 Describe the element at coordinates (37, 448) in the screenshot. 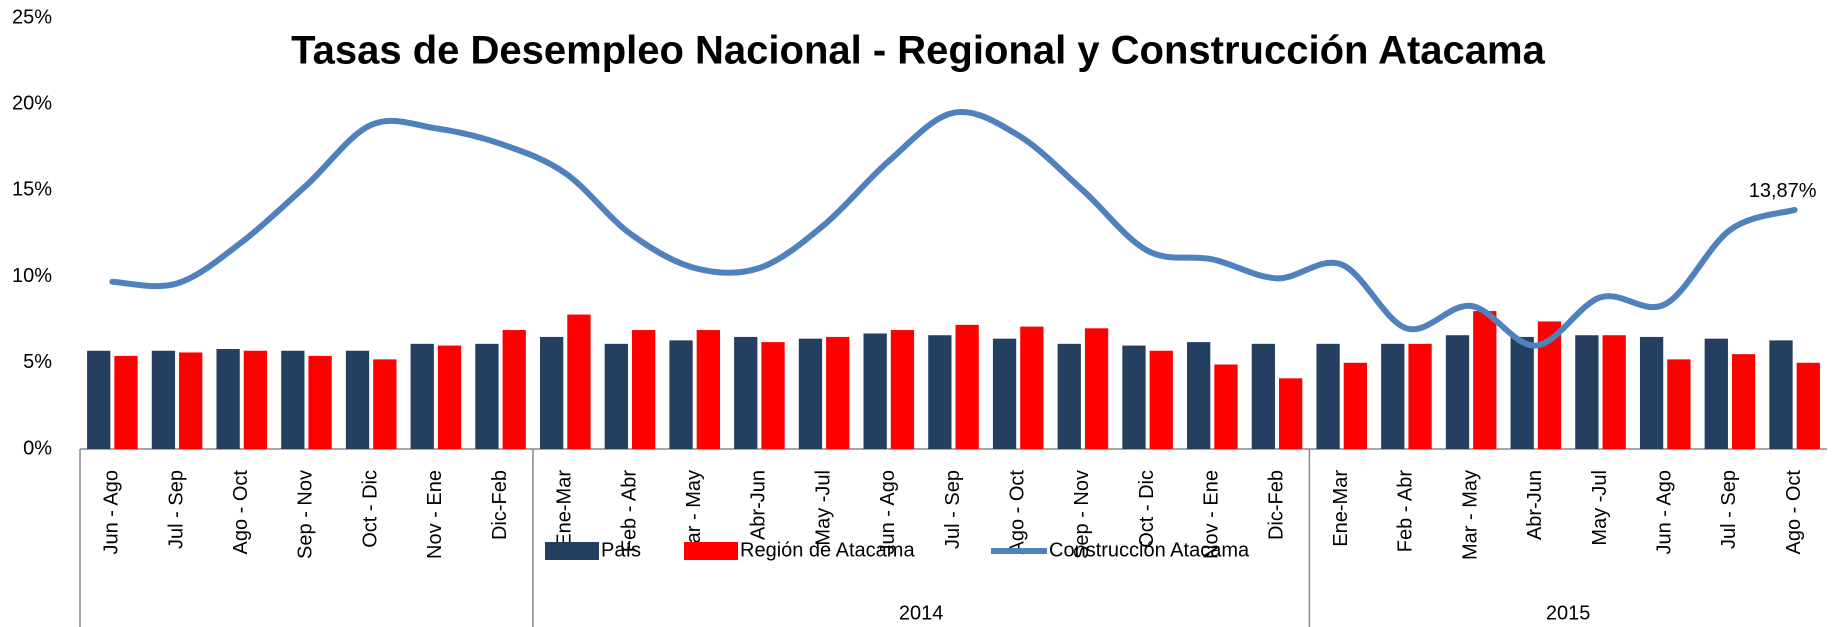

I see `y-tick-label: 0%` at that location.